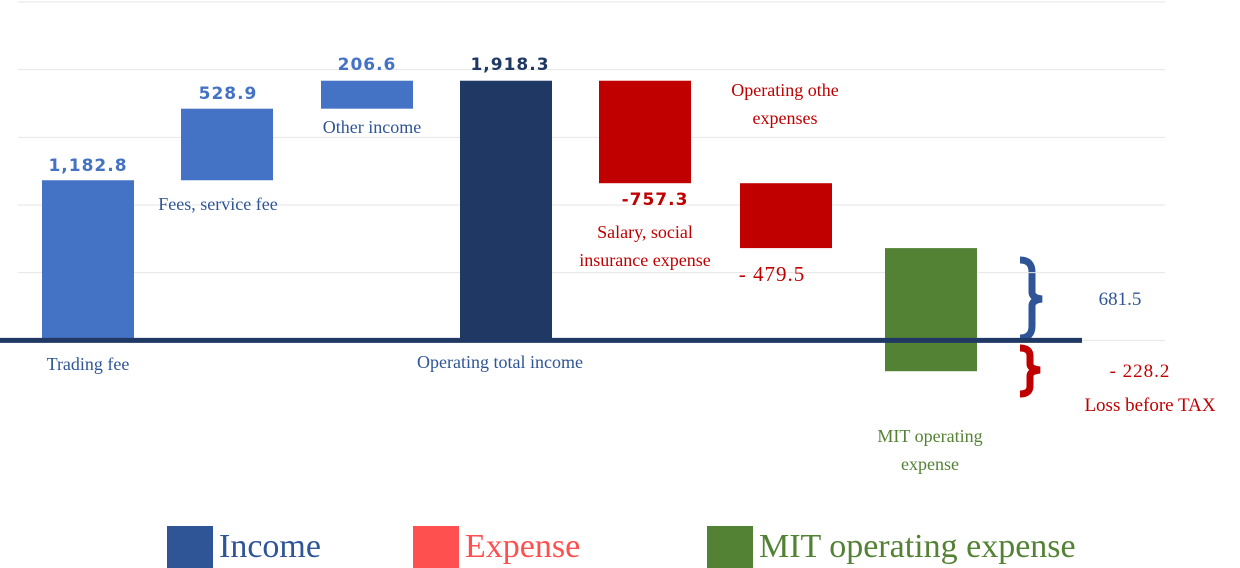  Describe the element at coordinates (510, 65) in the screenshot. I see `value-label: 1,918.3` at that location.